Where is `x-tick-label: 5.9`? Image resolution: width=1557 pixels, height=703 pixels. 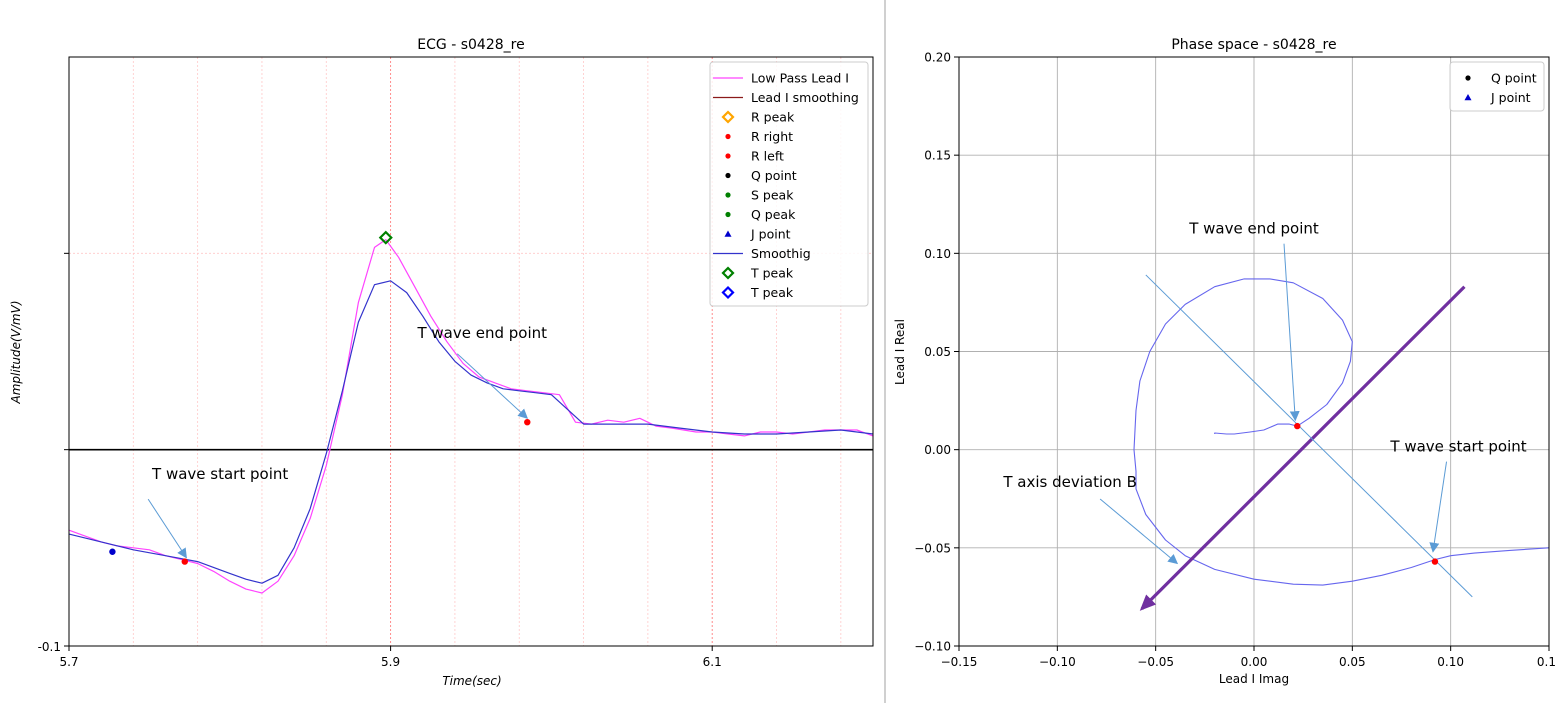 x-tick-label: 5.9 is located at coordinates (390, 662).